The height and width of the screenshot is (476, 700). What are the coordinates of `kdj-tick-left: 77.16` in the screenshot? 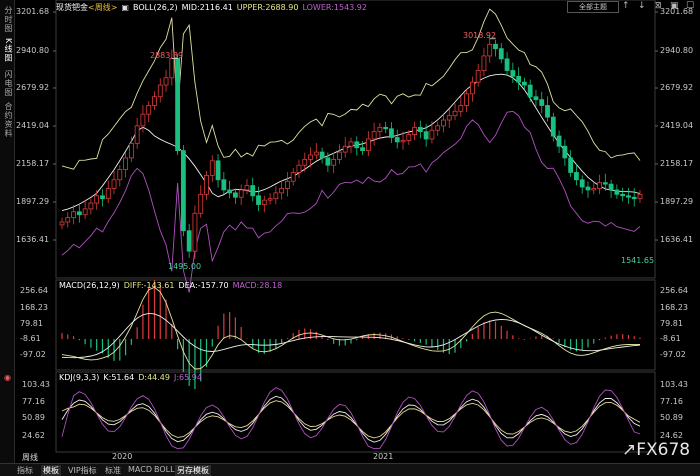 It's located at (33, 401).